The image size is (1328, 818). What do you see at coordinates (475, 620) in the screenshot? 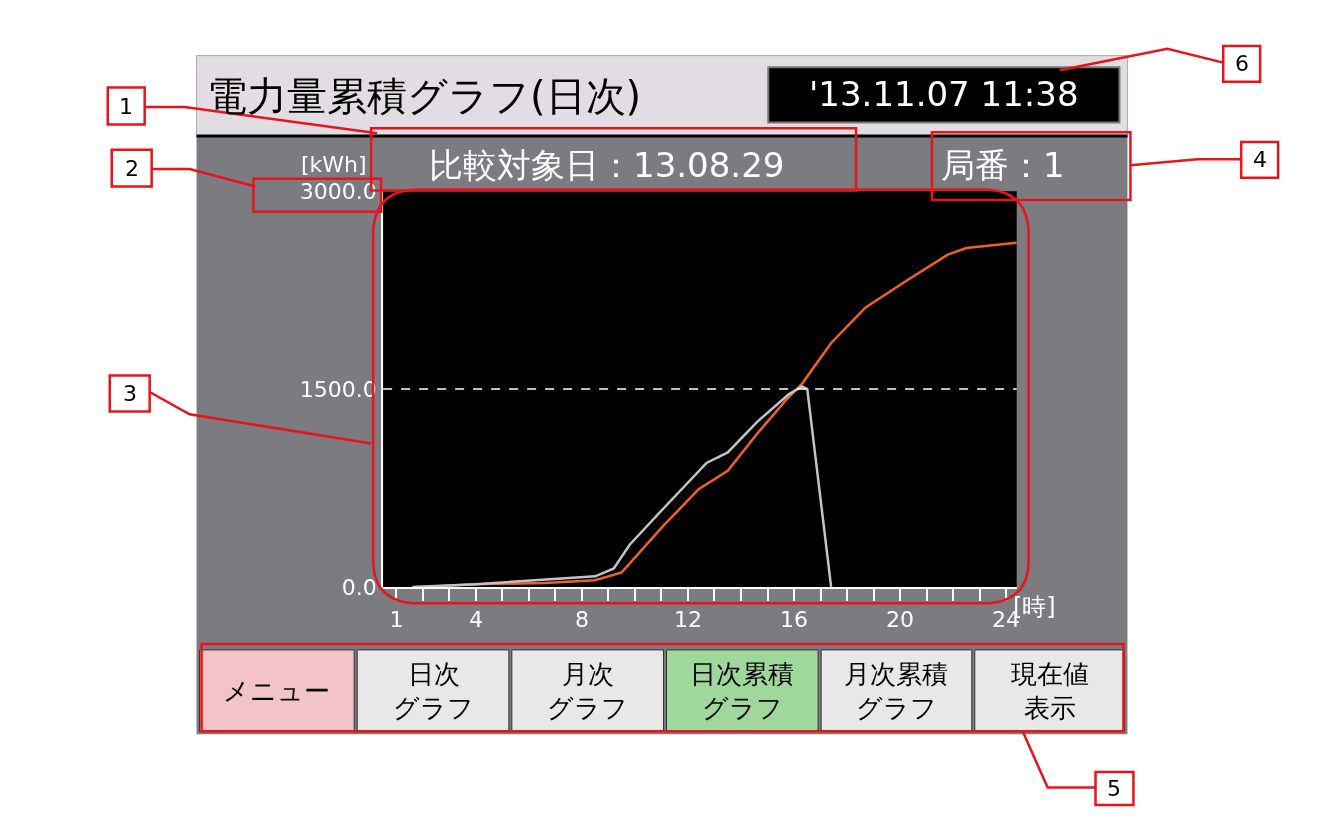
I see `x-tick-label: 4` at bounding box center [475, 620].